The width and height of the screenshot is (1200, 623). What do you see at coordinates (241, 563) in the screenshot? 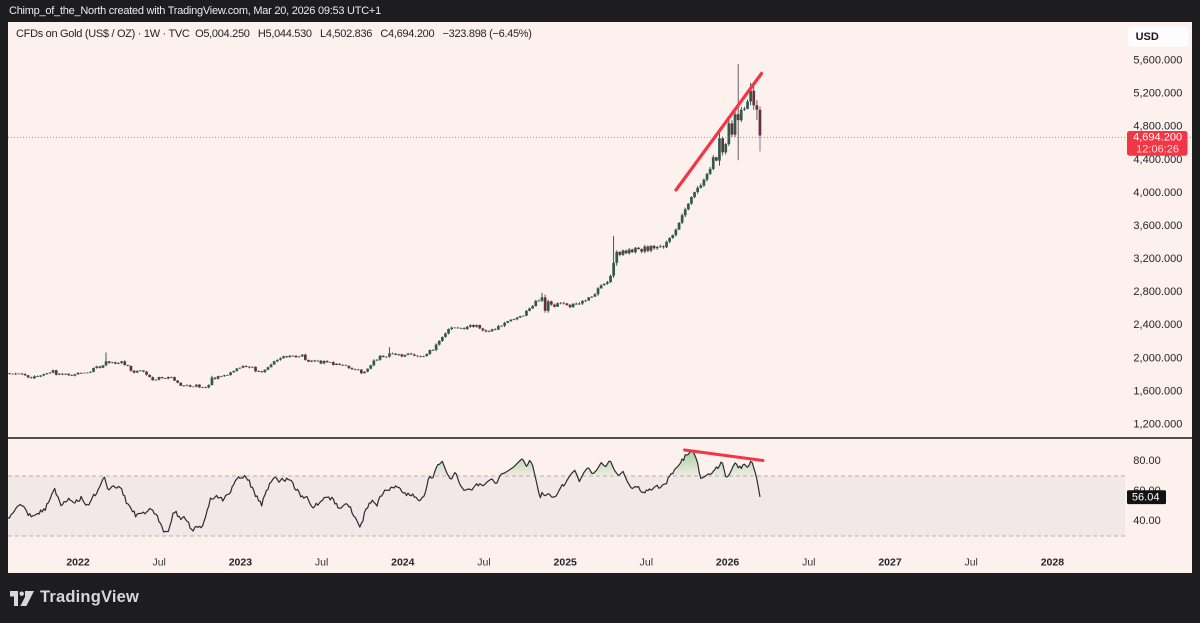
I see `svg-text: 2023` at bounding box center [241, 563].